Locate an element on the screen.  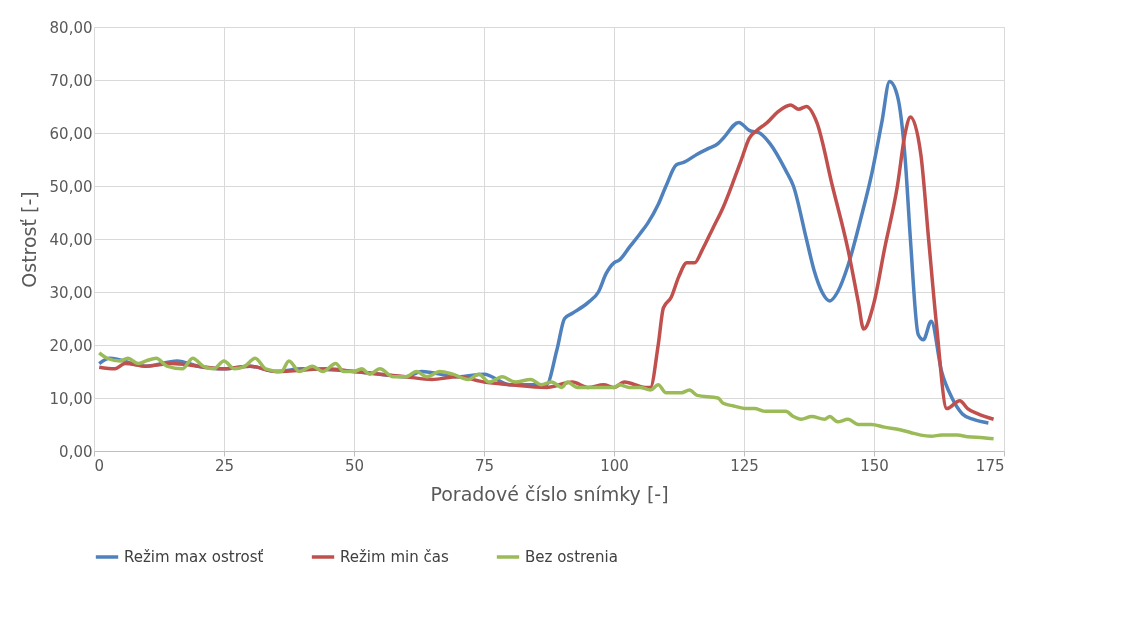
y-tick-label: 30,00 is located at coordinates (71, 292).